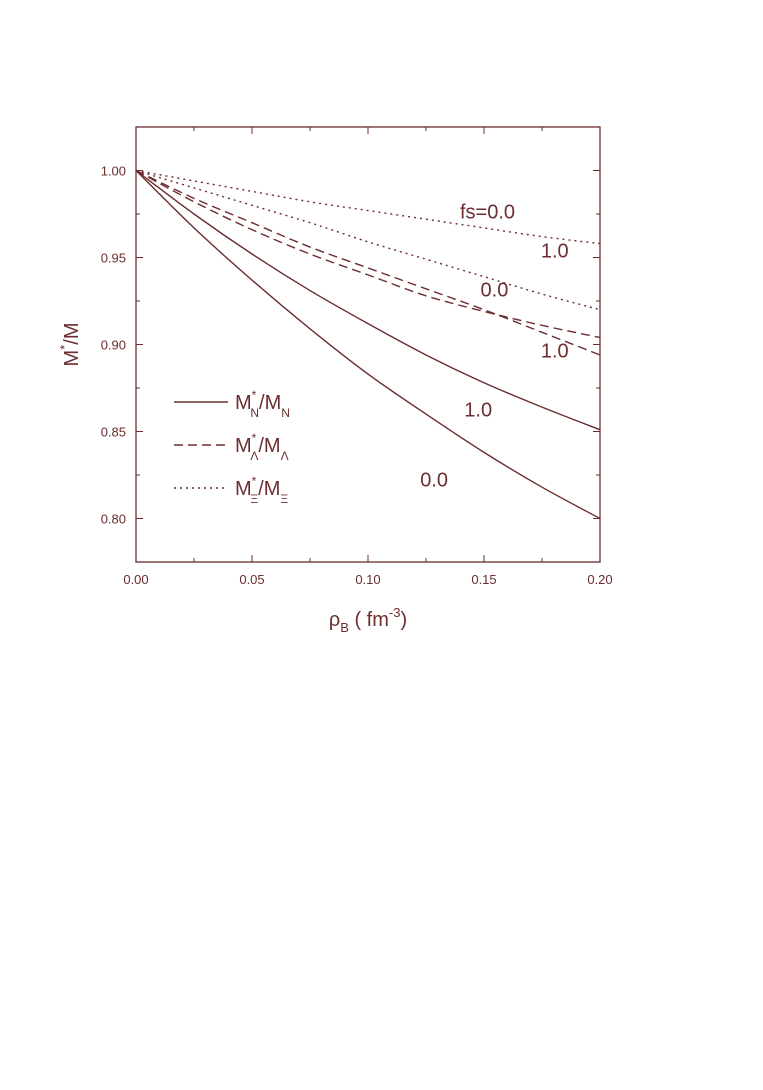 This screenshot has width=763, height=1090. Describe the element at coordinates (113, 432) in the screenshot. I see `y-tick-label: 0.85` at that location.